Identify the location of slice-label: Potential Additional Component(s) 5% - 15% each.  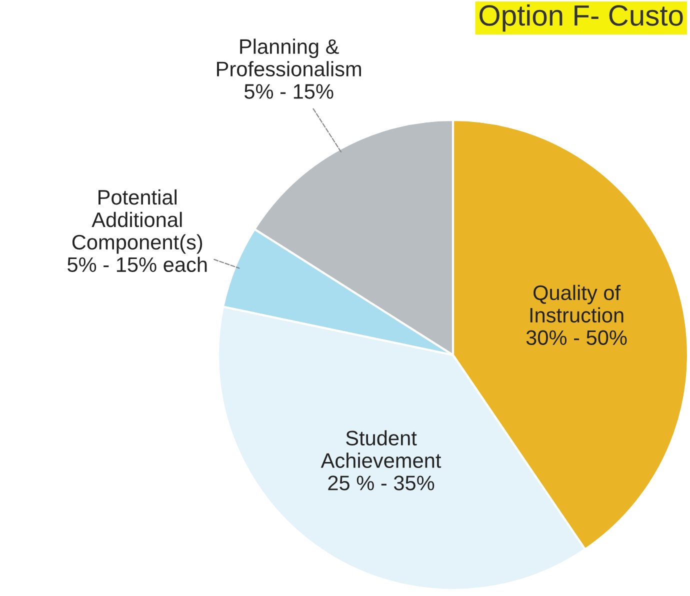
(137, 230).